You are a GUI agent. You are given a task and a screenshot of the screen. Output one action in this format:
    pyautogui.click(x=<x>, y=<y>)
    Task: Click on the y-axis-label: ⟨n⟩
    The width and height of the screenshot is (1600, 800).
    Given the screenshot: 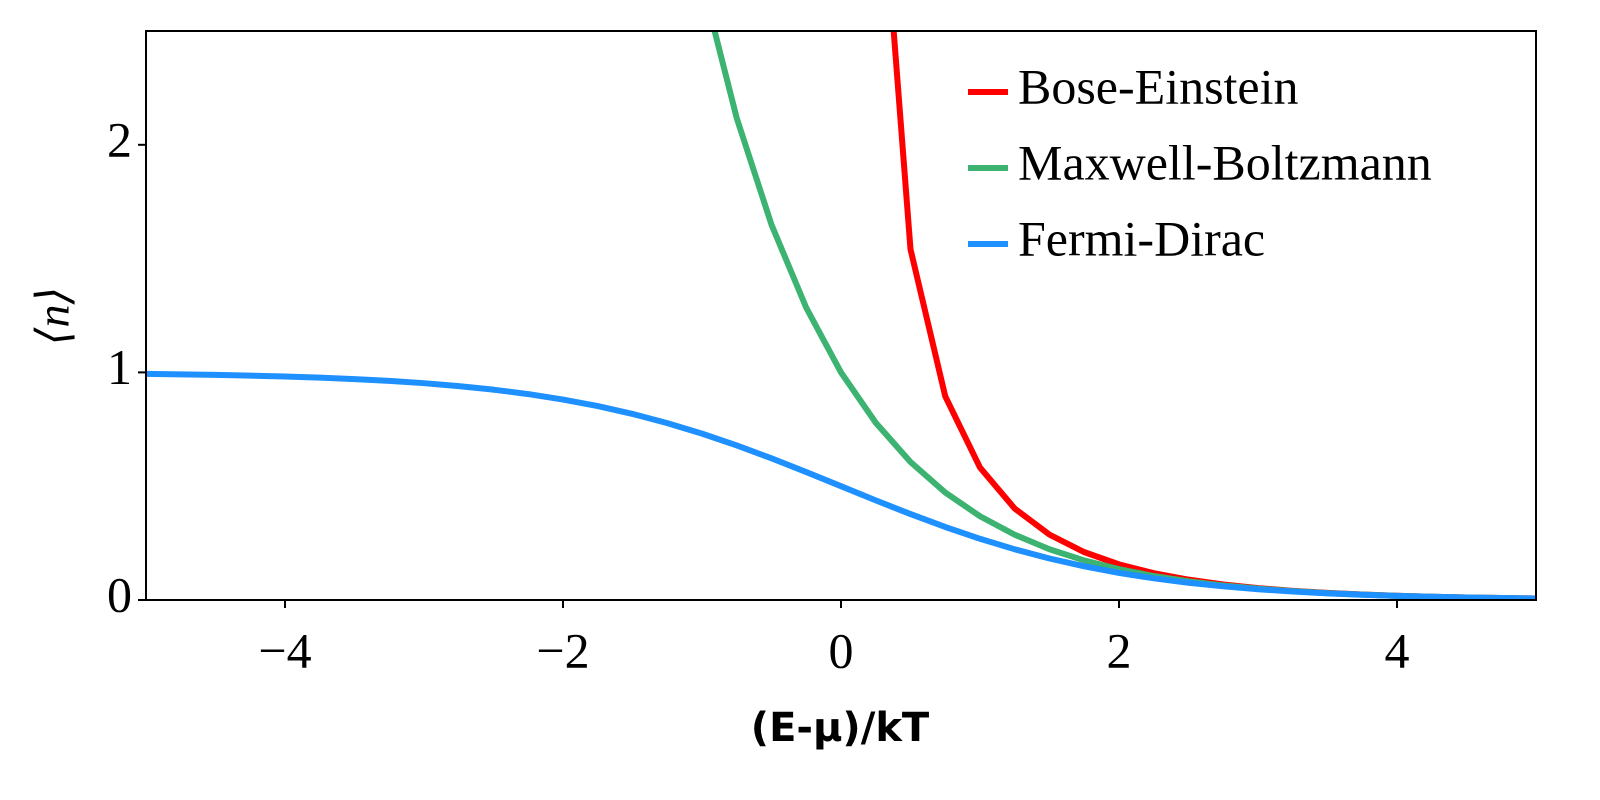 What is the action you would take?
    pyautogui.click(x=53, y=316)
    